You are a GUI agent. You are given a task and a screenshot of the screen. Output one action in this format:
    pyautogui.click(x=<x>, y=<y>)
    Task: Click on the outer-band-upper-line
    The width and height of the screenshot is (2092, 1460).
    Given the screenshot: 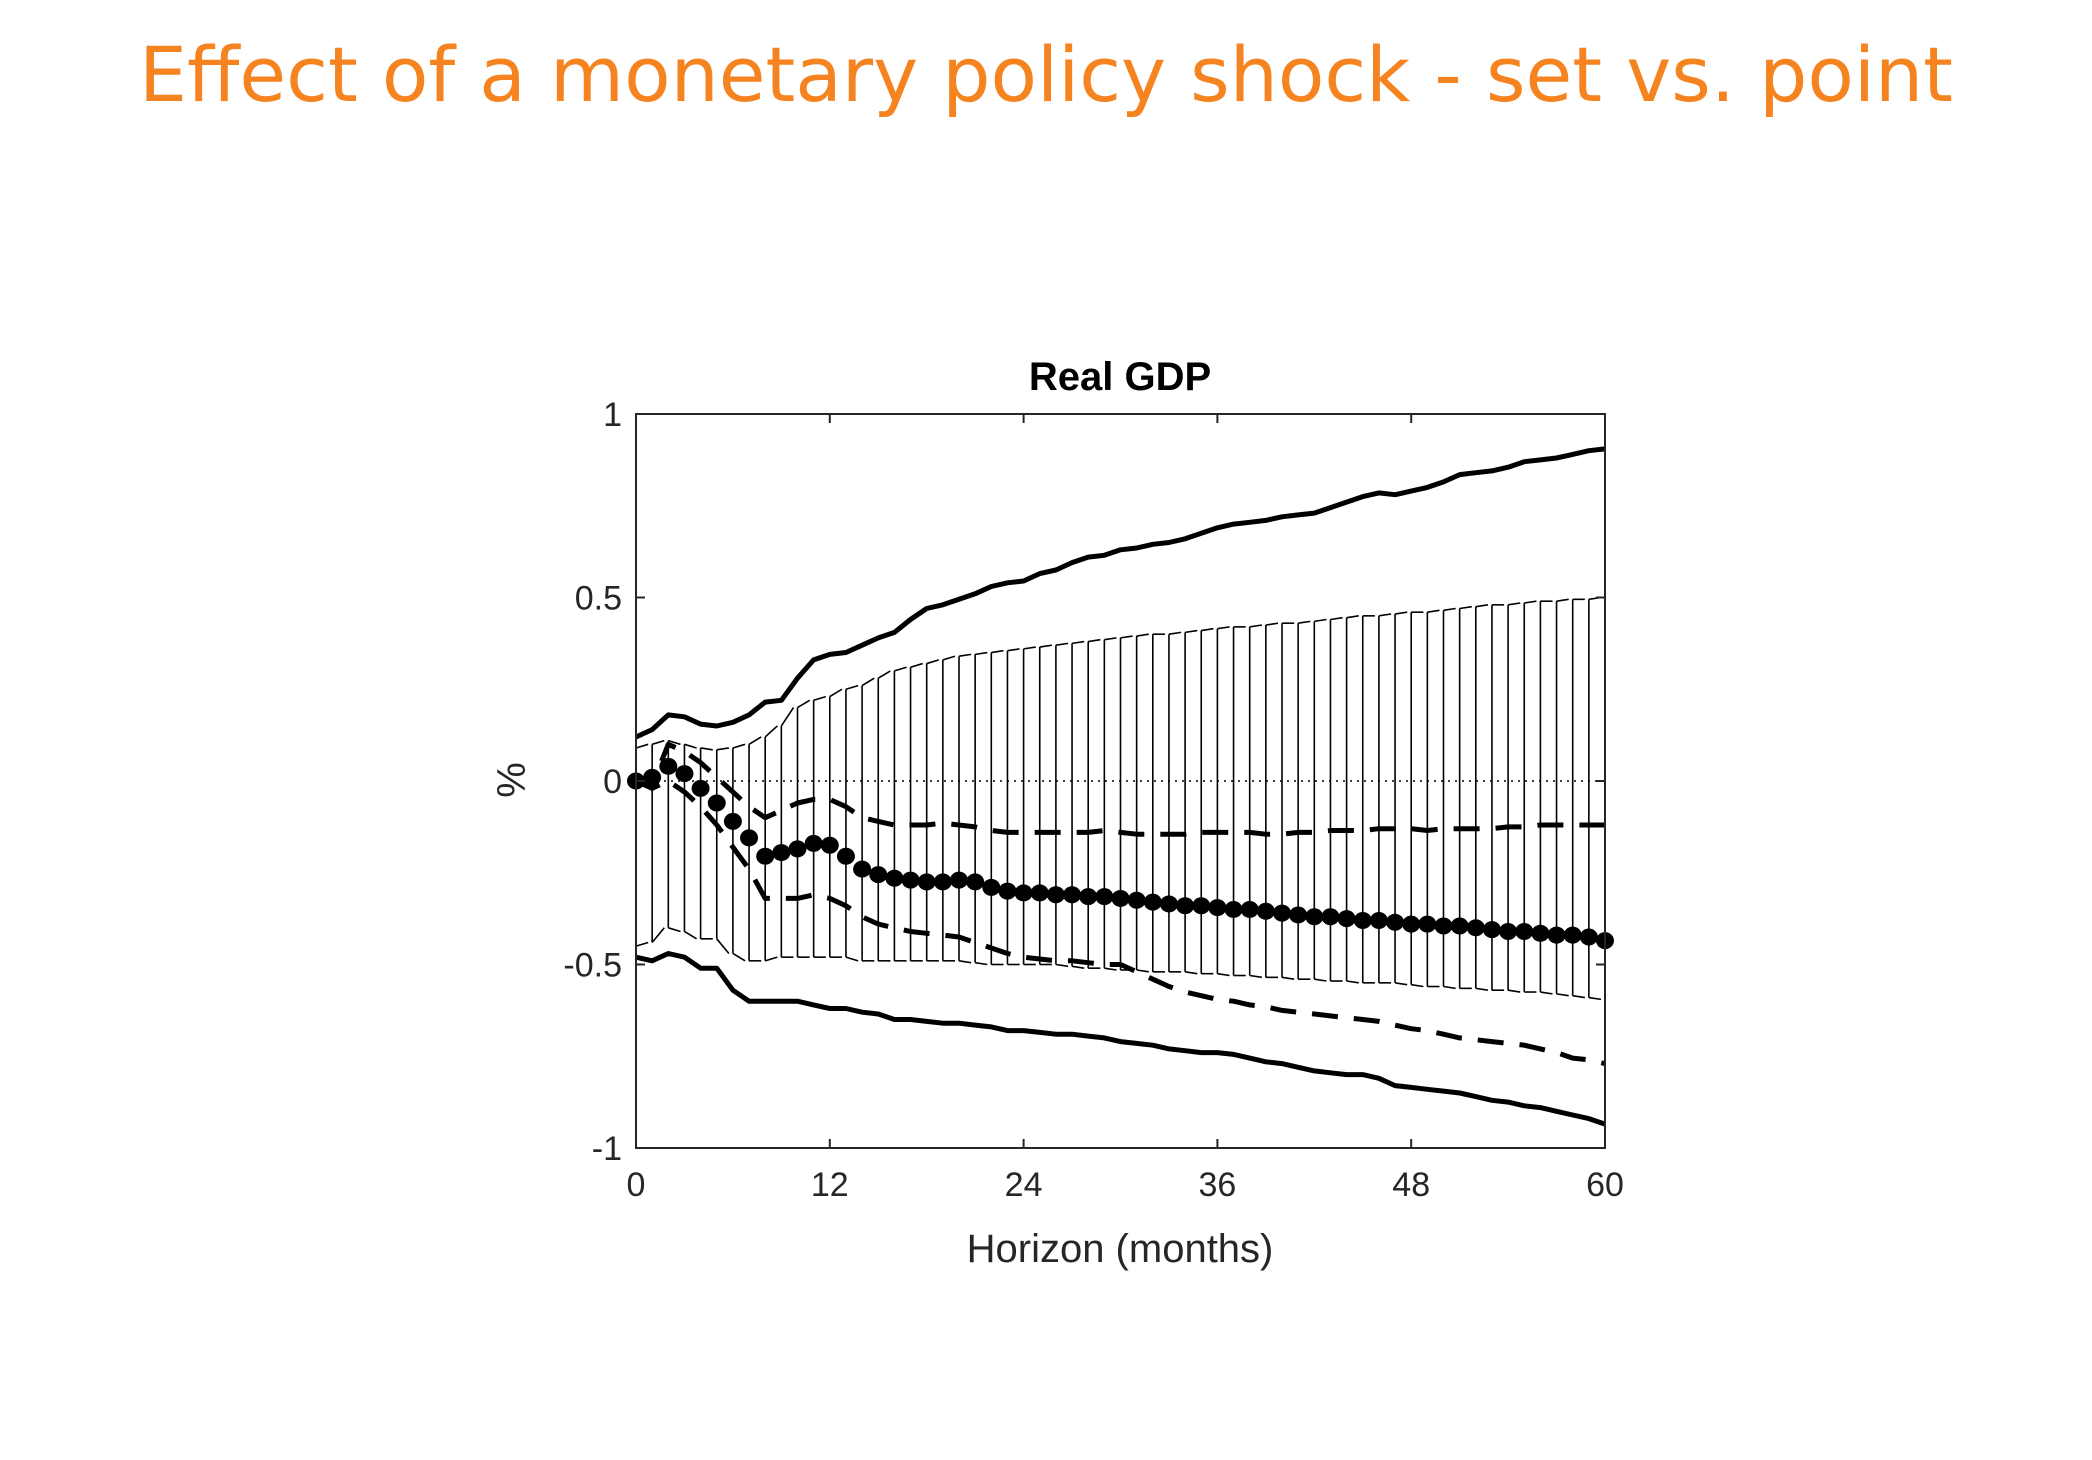 What is the action you would take?
    pyautogui.click(x=1120, y=593)
    